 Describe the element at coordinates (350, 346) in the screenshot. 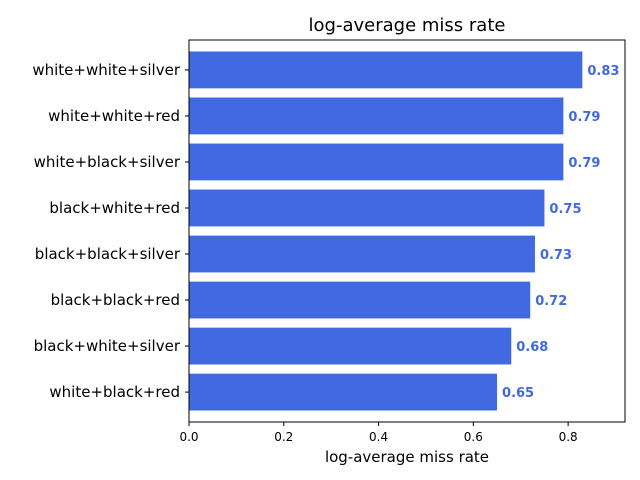

I see `bar-black+white+silver` at that location.